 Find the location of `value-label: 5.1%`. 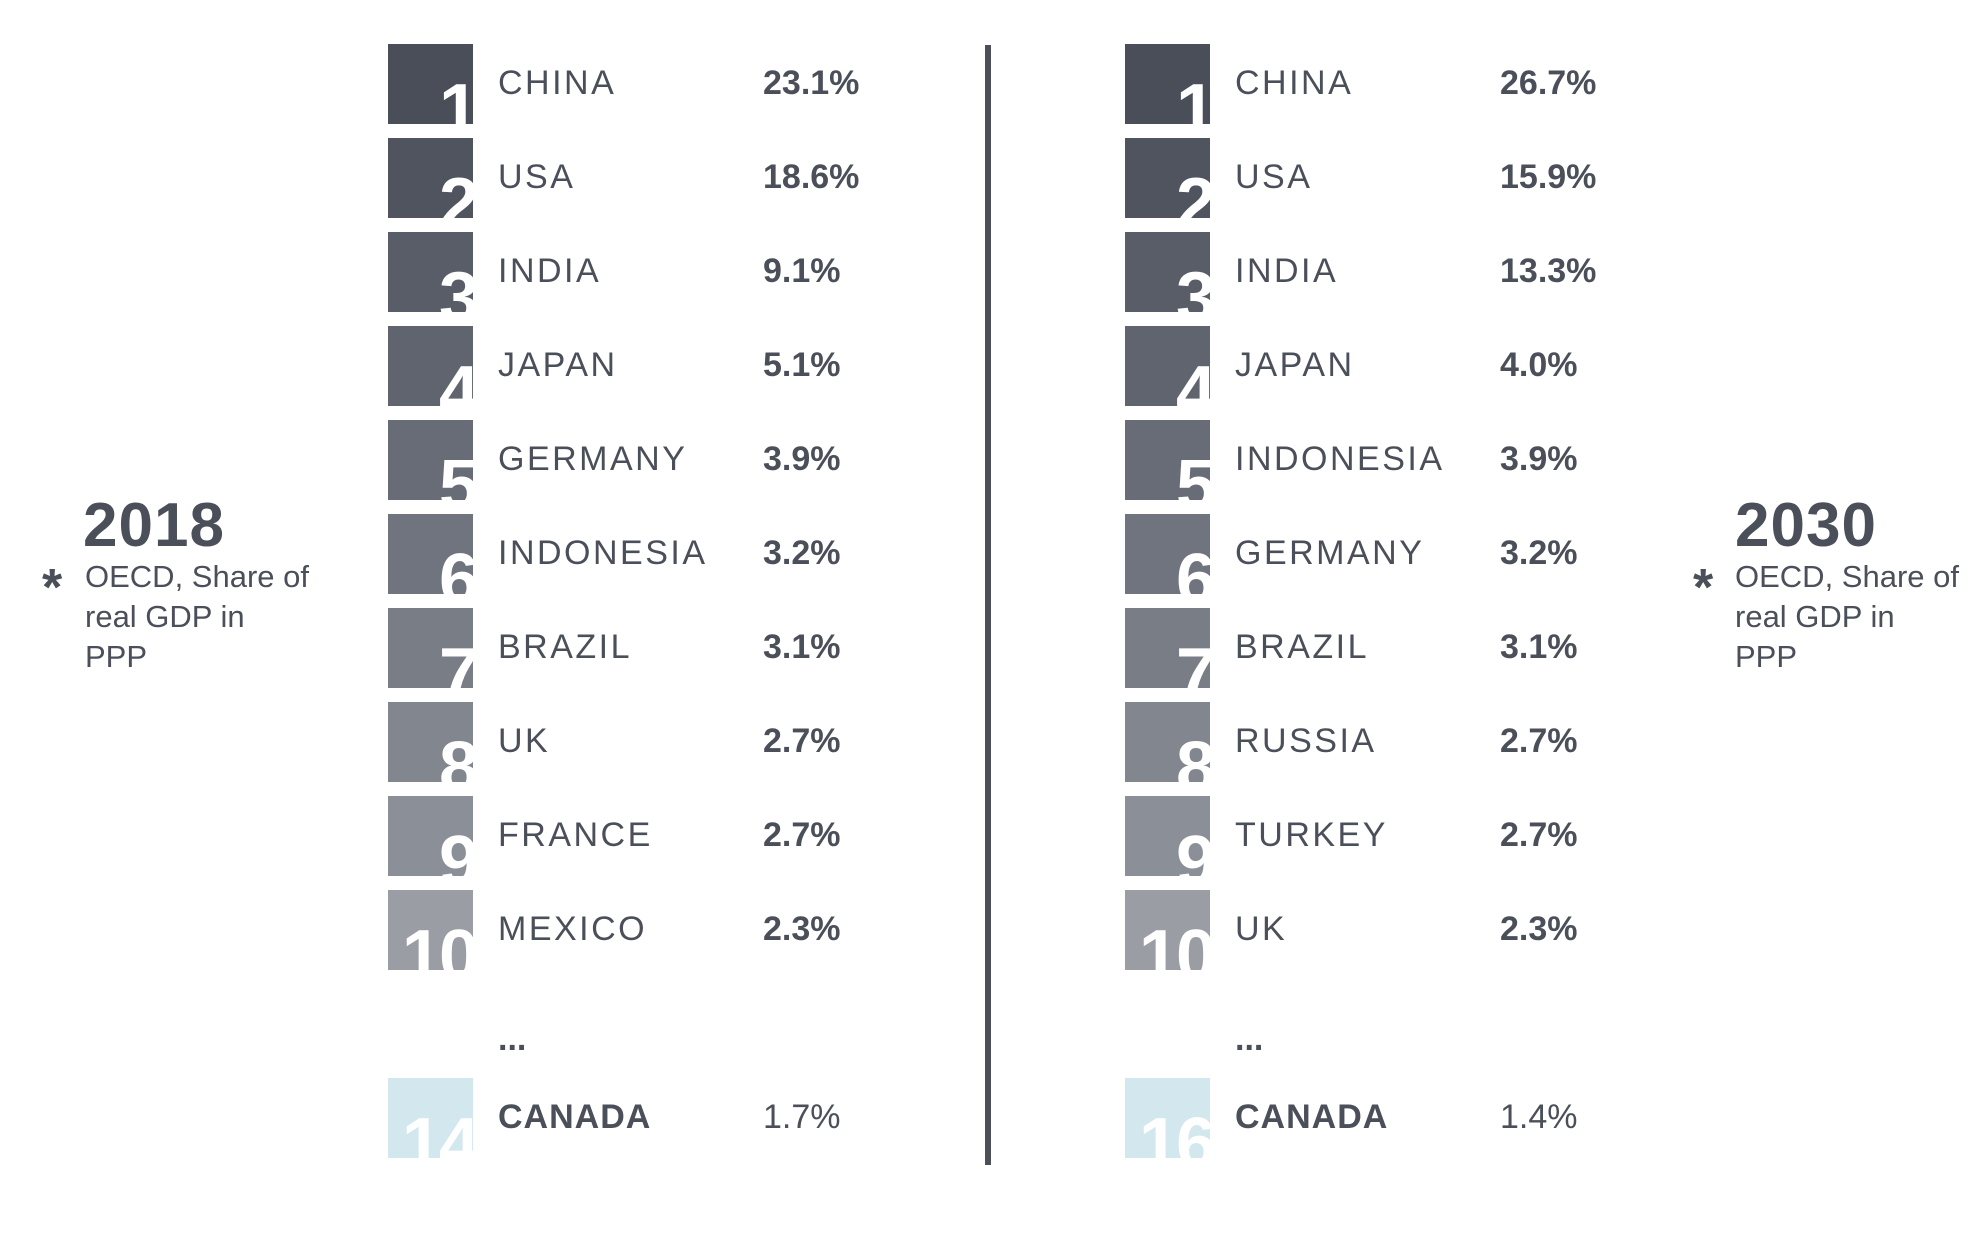

value-label: 5.1% is located at coordinates (802, 365).